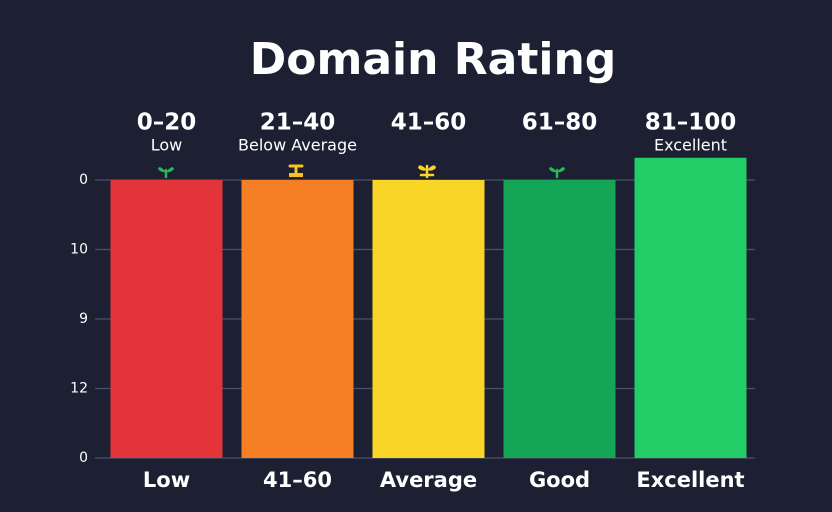 The width and height of the screenshot is (832, 512). I want to click on icons, so click(361, 171).